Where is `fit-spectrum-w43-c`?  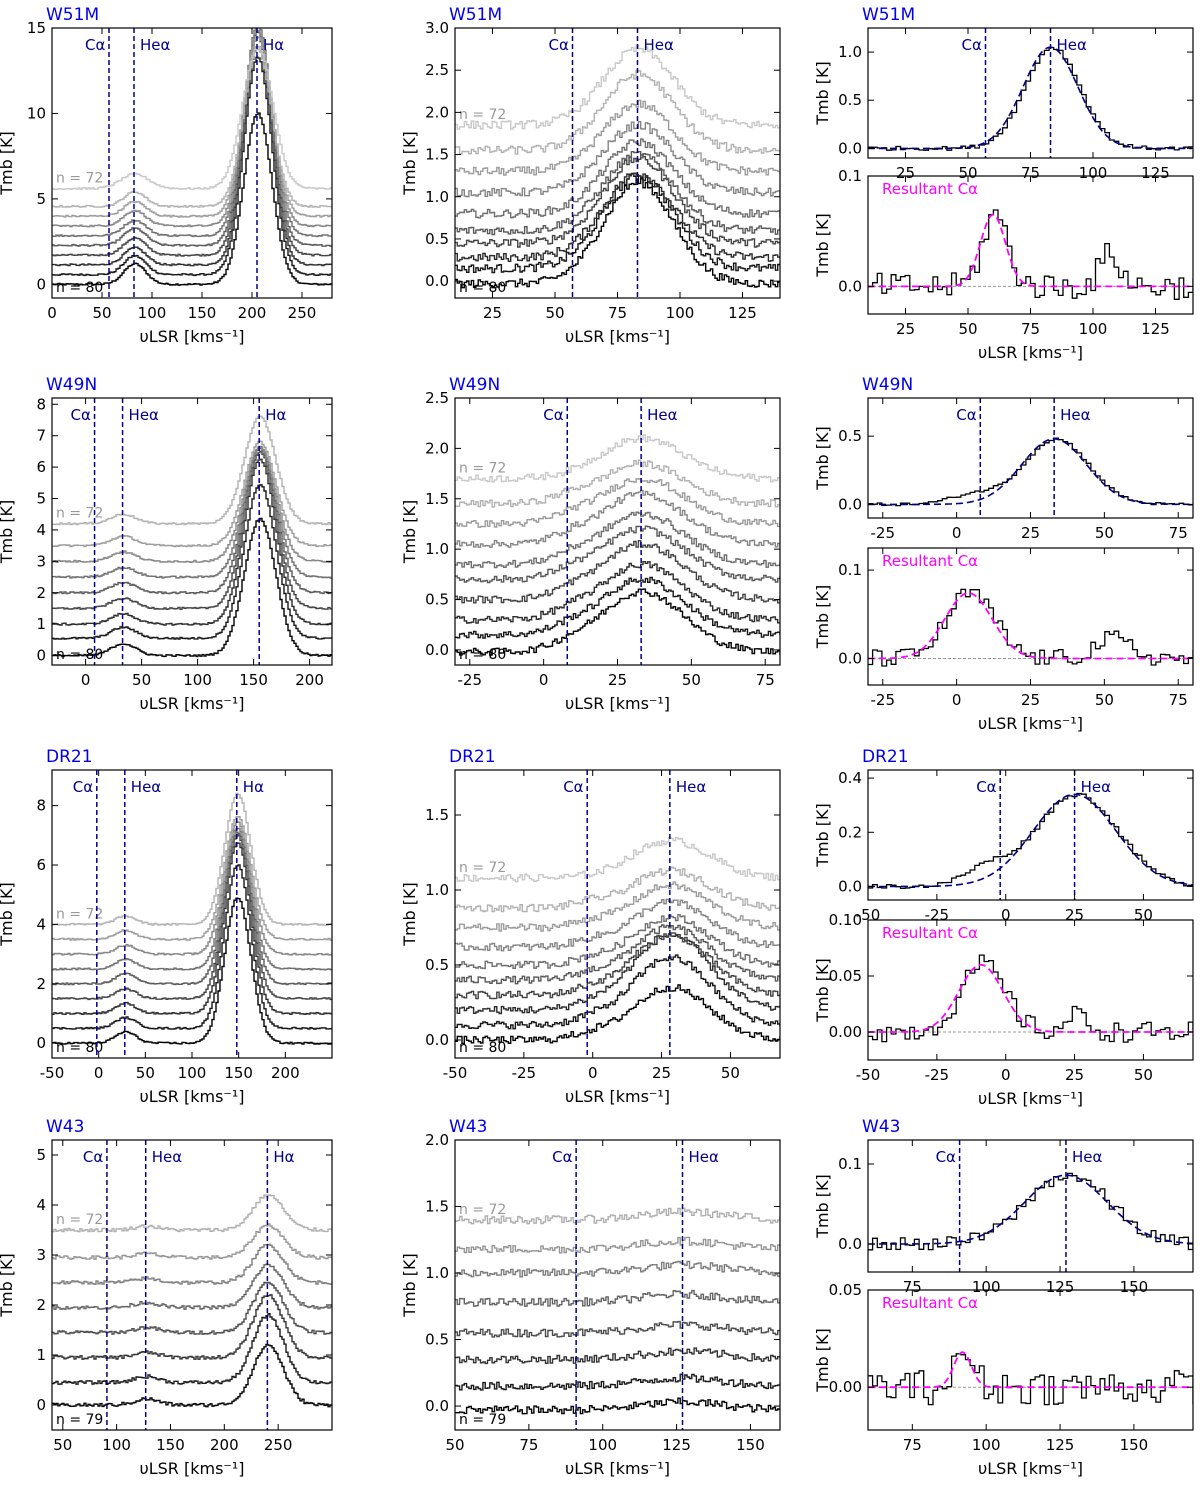
fit-spectrum-w43-c is located at coordinates (1030, 1211).